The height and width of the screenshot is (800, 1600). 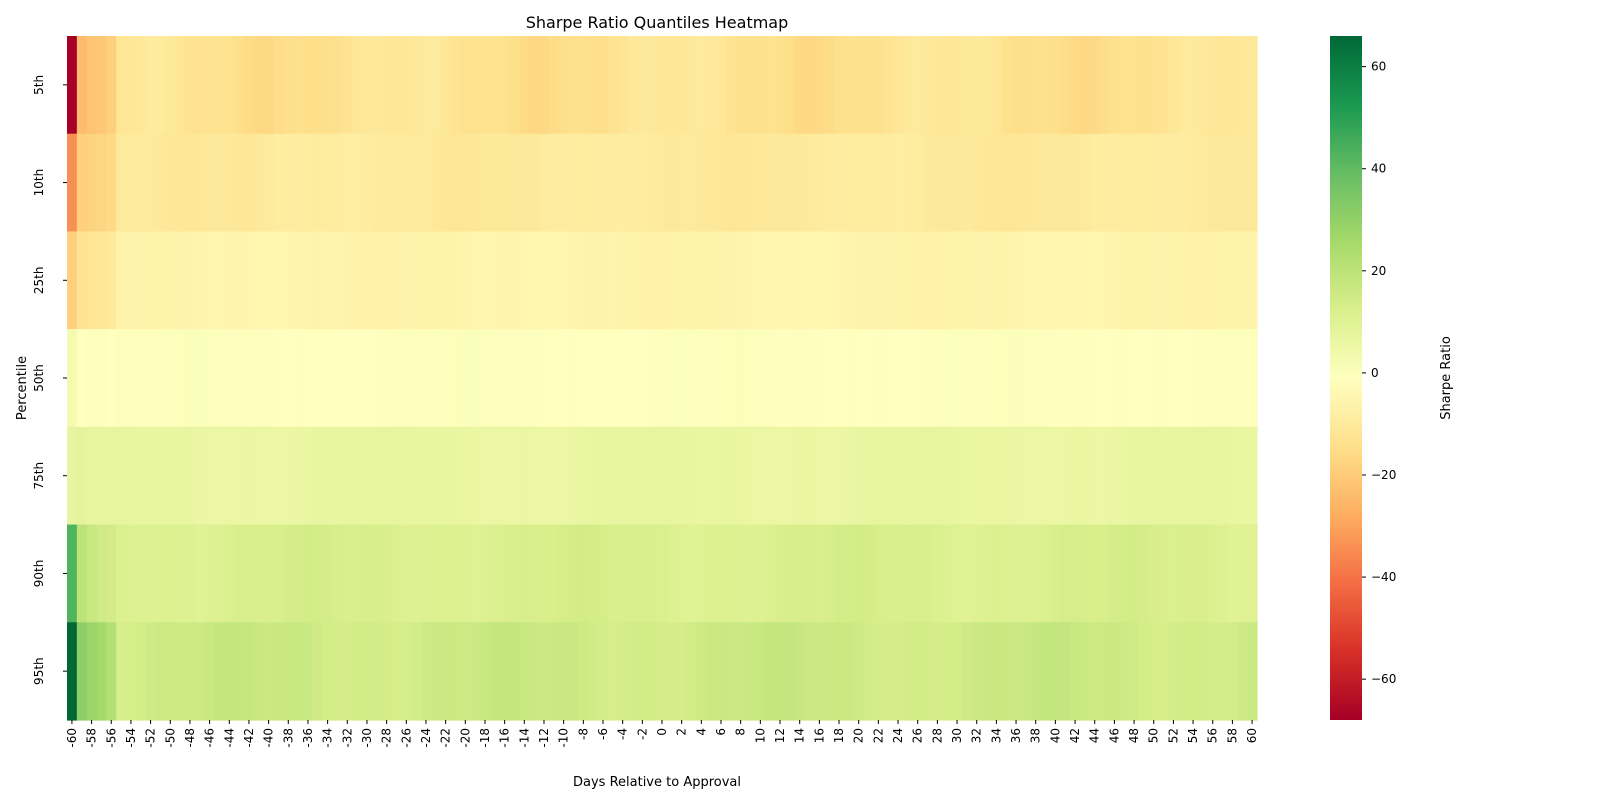 I want to click on x-tick-label: 10, so click(x=760, y=735).